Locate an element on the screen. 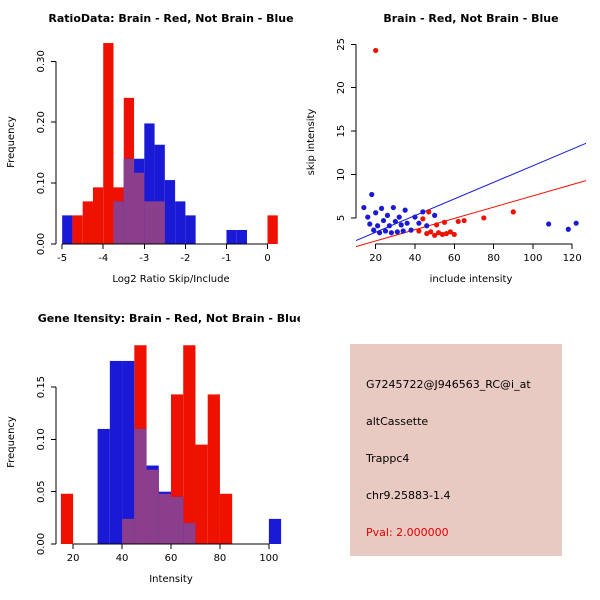  x-tick-label: -1 is located at coordinates (226, 258).